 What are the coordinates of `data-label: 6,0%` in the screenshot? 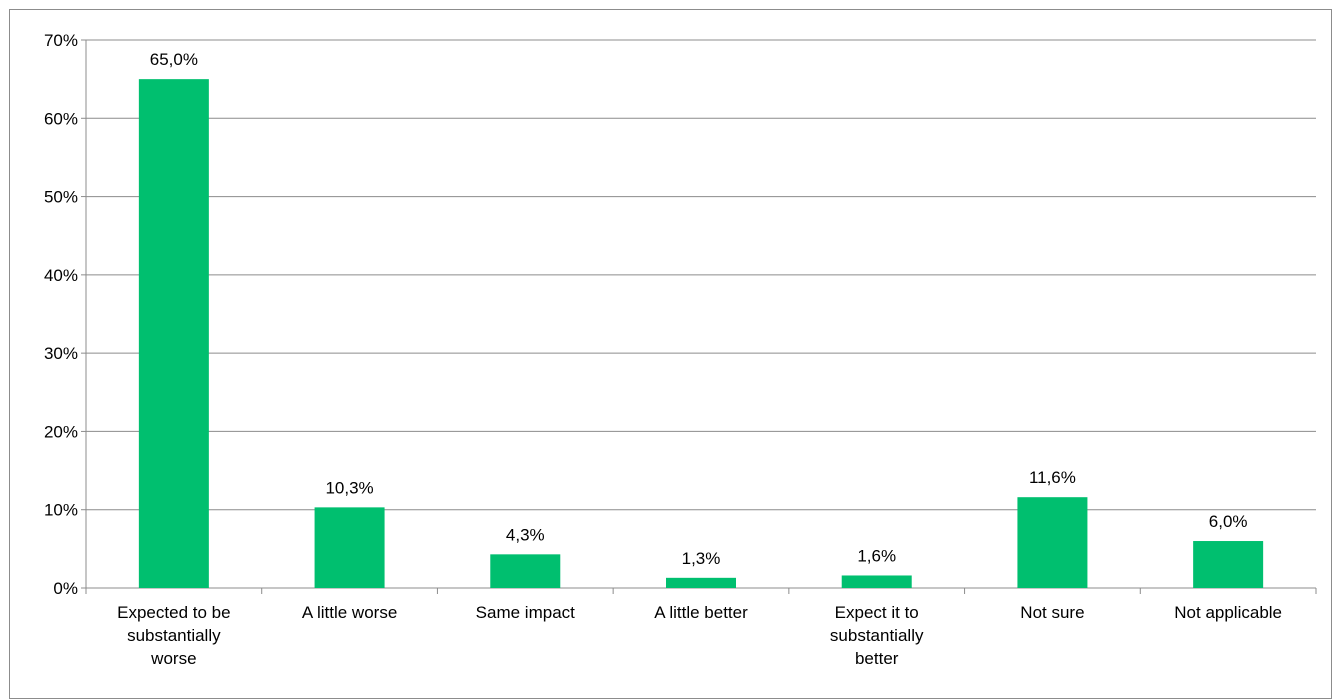 It's located at (1228, 521).